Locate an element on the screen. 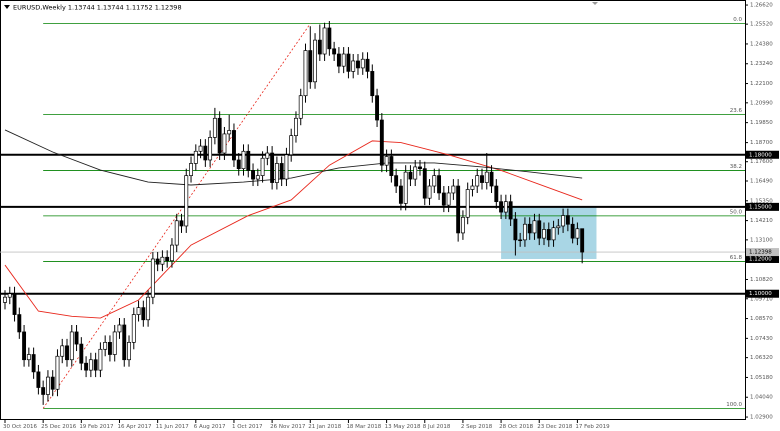 The image size is (780, 431). y-tick-label: 1.16490 is located at coordinates (761, 181).